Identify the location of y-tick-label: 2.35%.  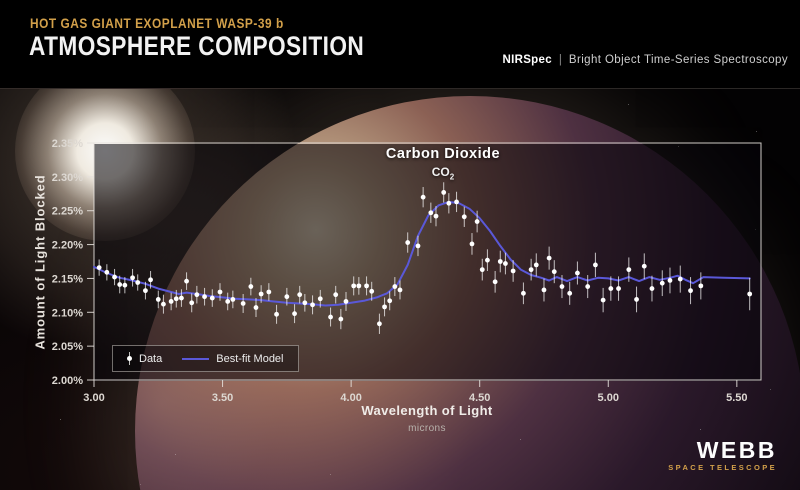
(67, 144).